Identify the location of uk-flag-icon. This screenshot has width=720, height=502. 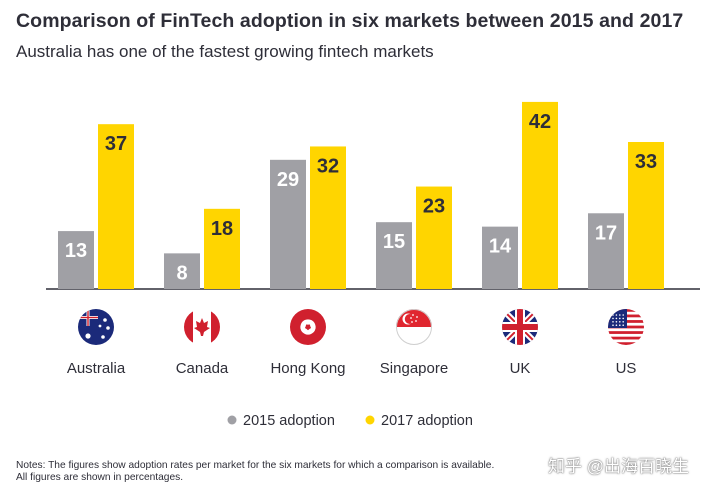
(520, 327).